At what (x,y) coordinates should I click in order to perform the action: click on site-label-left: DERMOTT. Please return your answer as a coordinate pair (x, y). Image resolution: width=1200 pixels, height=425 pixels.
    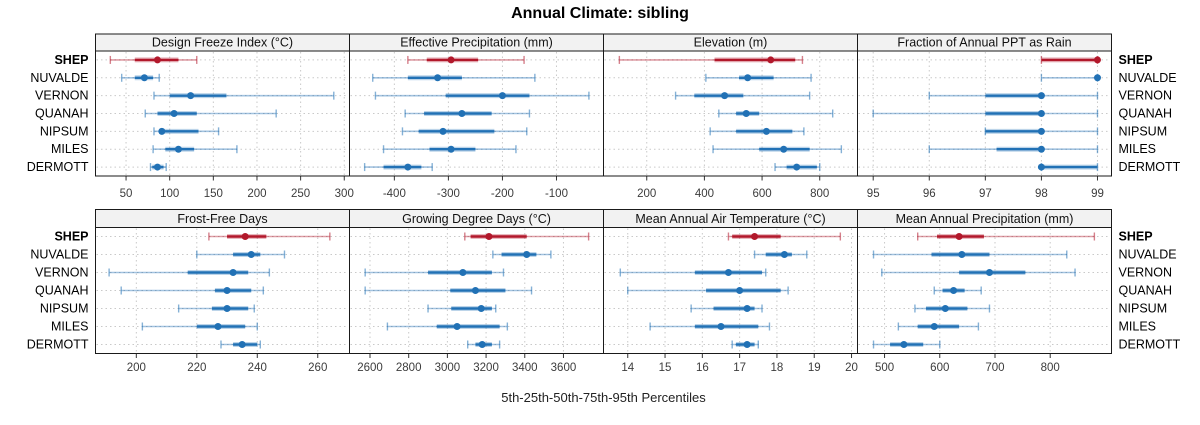
    Looking at the image, I should click on (58, 167).